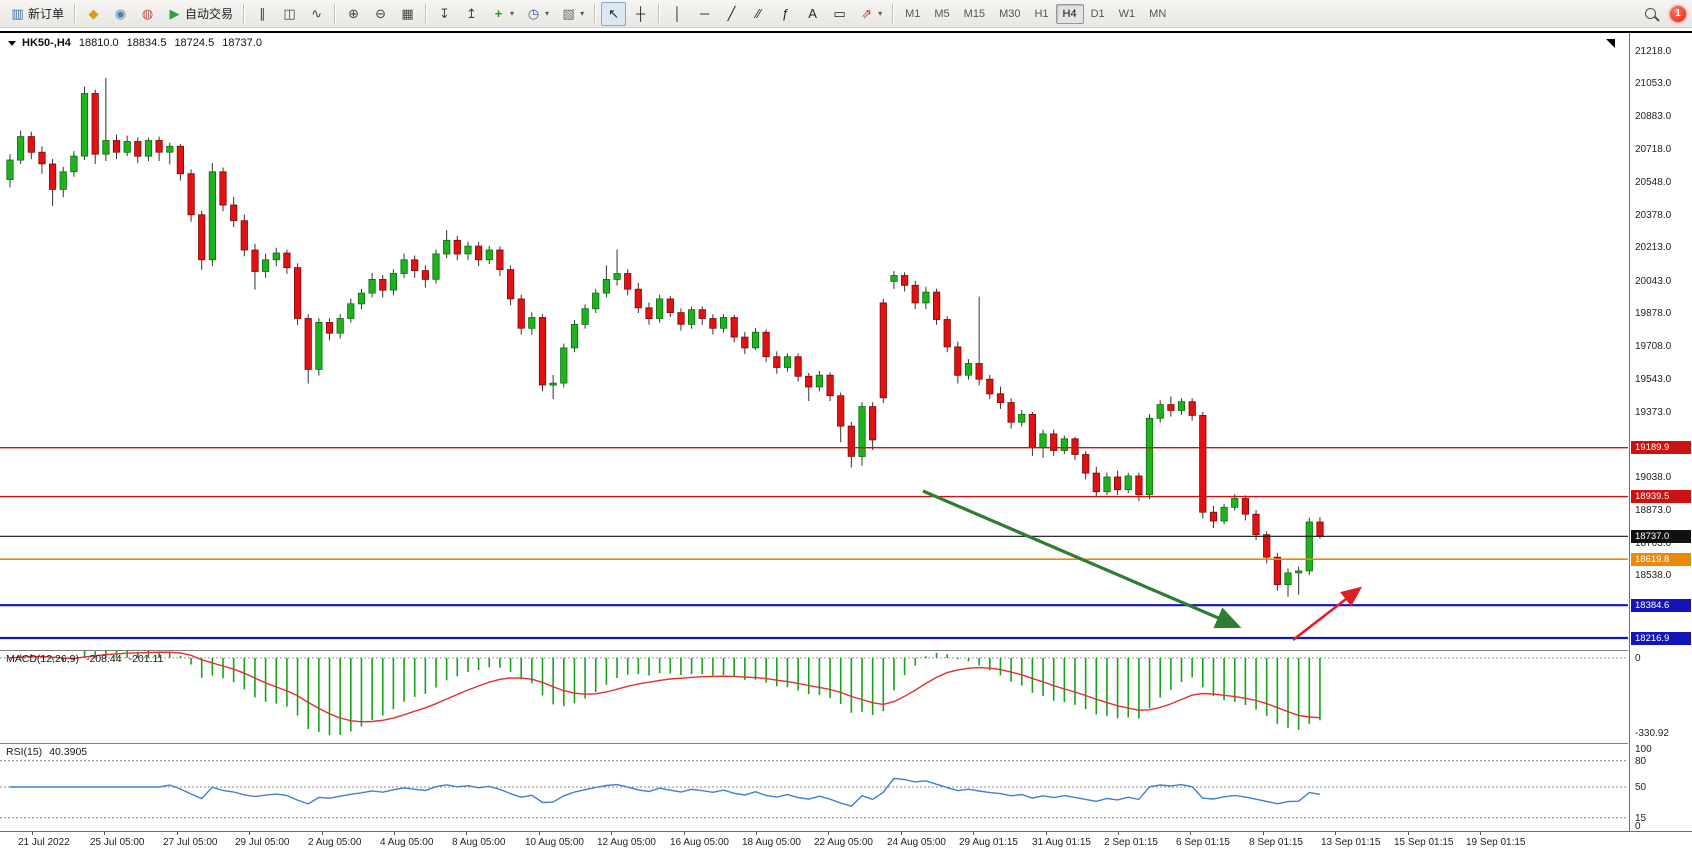 The image size is (1692, 853). I want to click on auto-trading-play-icon: ▶, so click(174, 13).